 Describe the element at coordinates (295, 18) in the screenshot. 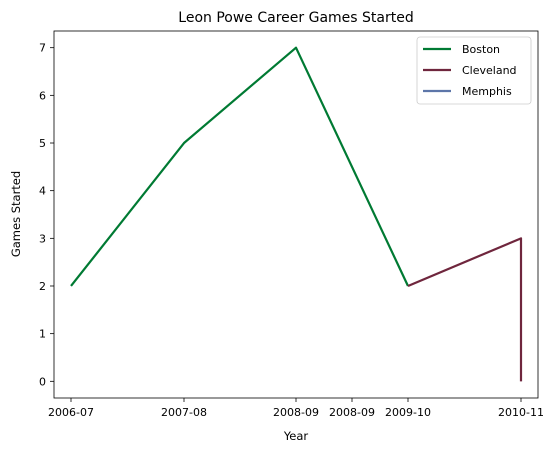

I see `chart-title: Leon Powe Career Games Started` at that location.